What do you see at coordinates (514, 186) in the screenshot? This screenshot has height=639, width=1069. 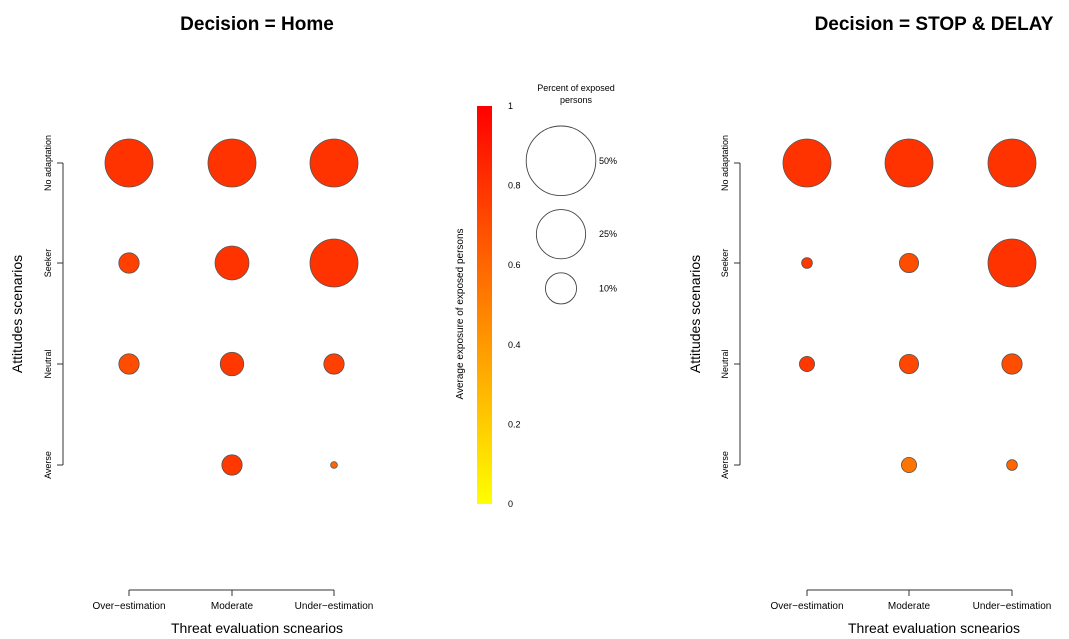 I see `colorbar-tick-label: 0.8` at bounding box center [514, 186].